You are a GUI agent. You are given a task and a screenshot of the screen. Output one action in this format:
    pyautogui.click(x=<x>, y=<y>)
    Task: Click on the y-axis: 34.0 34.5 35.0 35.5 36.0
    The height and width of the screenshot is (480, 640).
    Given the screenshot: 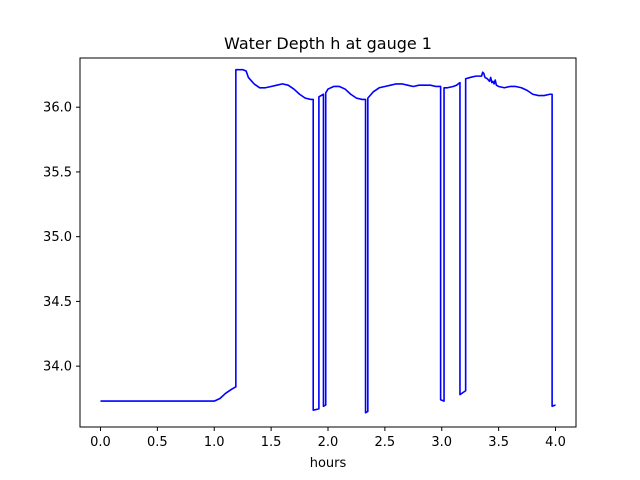 What is the action you would take?
    pyautogui.click(x=61, y=238)
    